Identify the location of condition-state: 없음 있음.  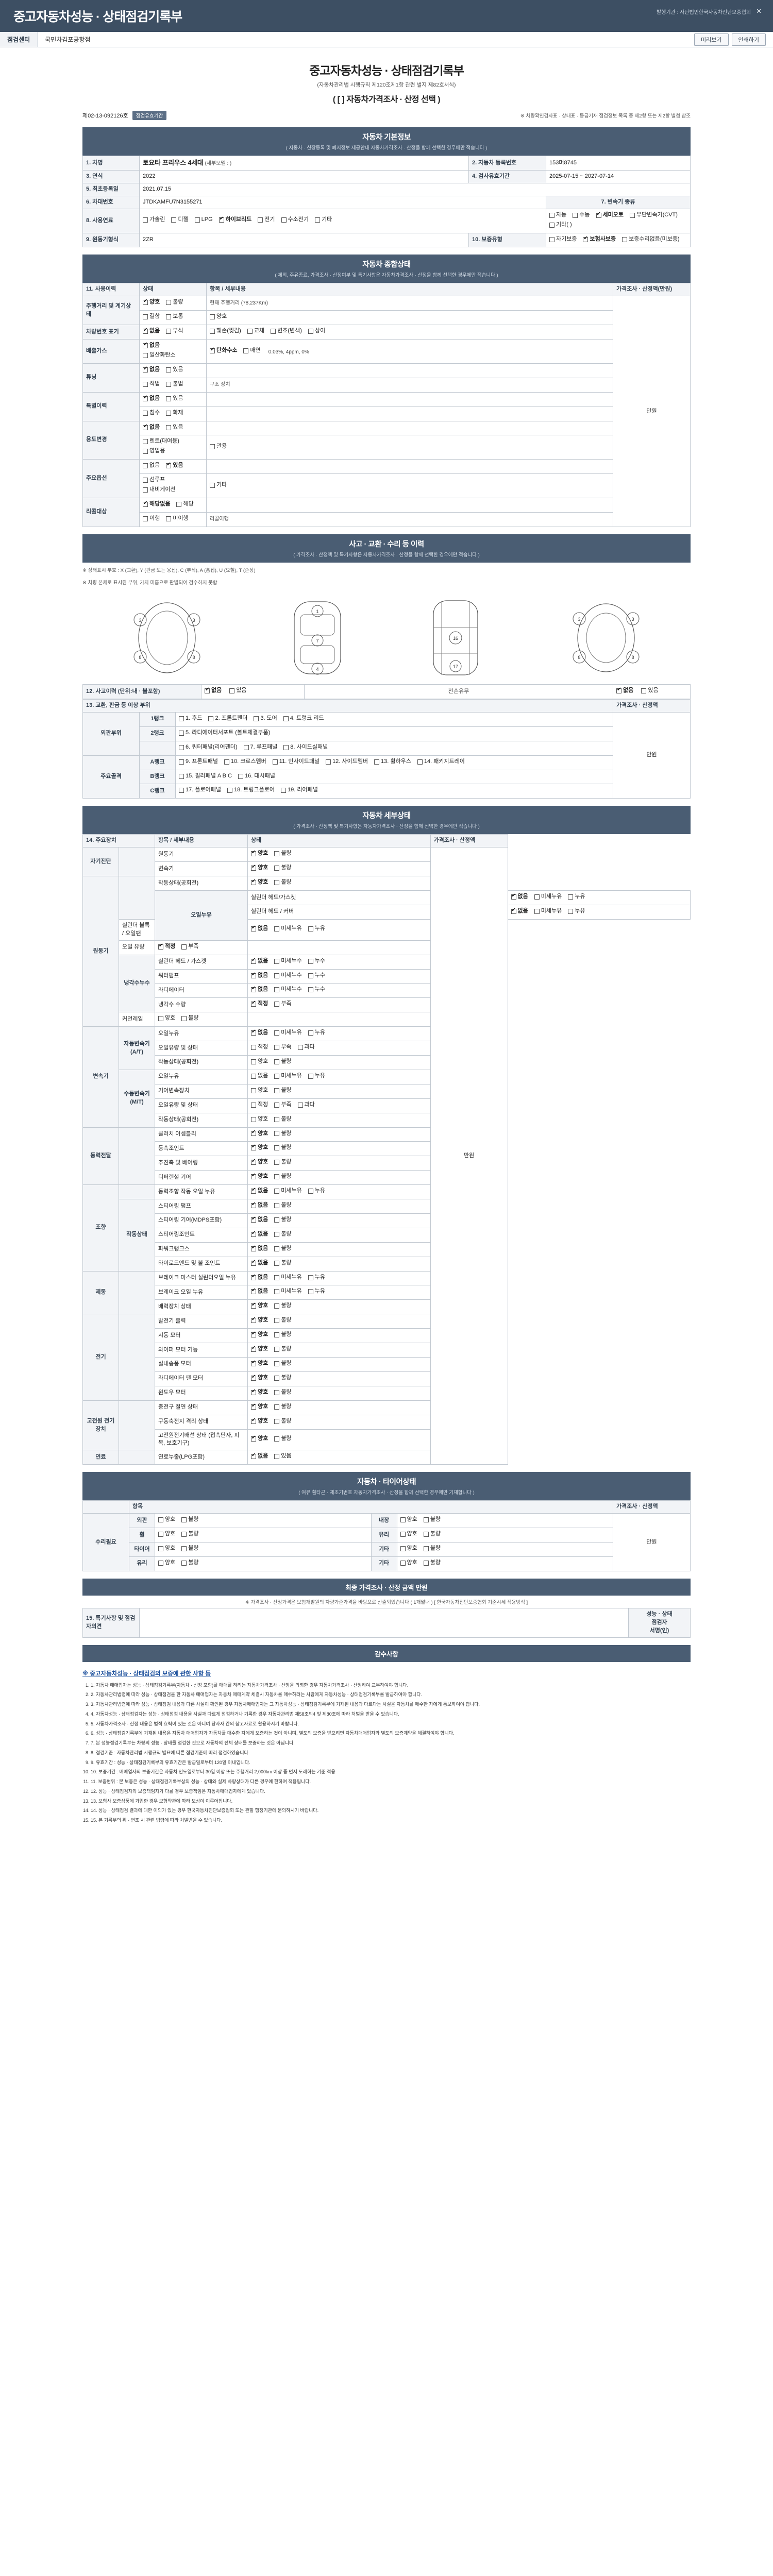
(173, 428).